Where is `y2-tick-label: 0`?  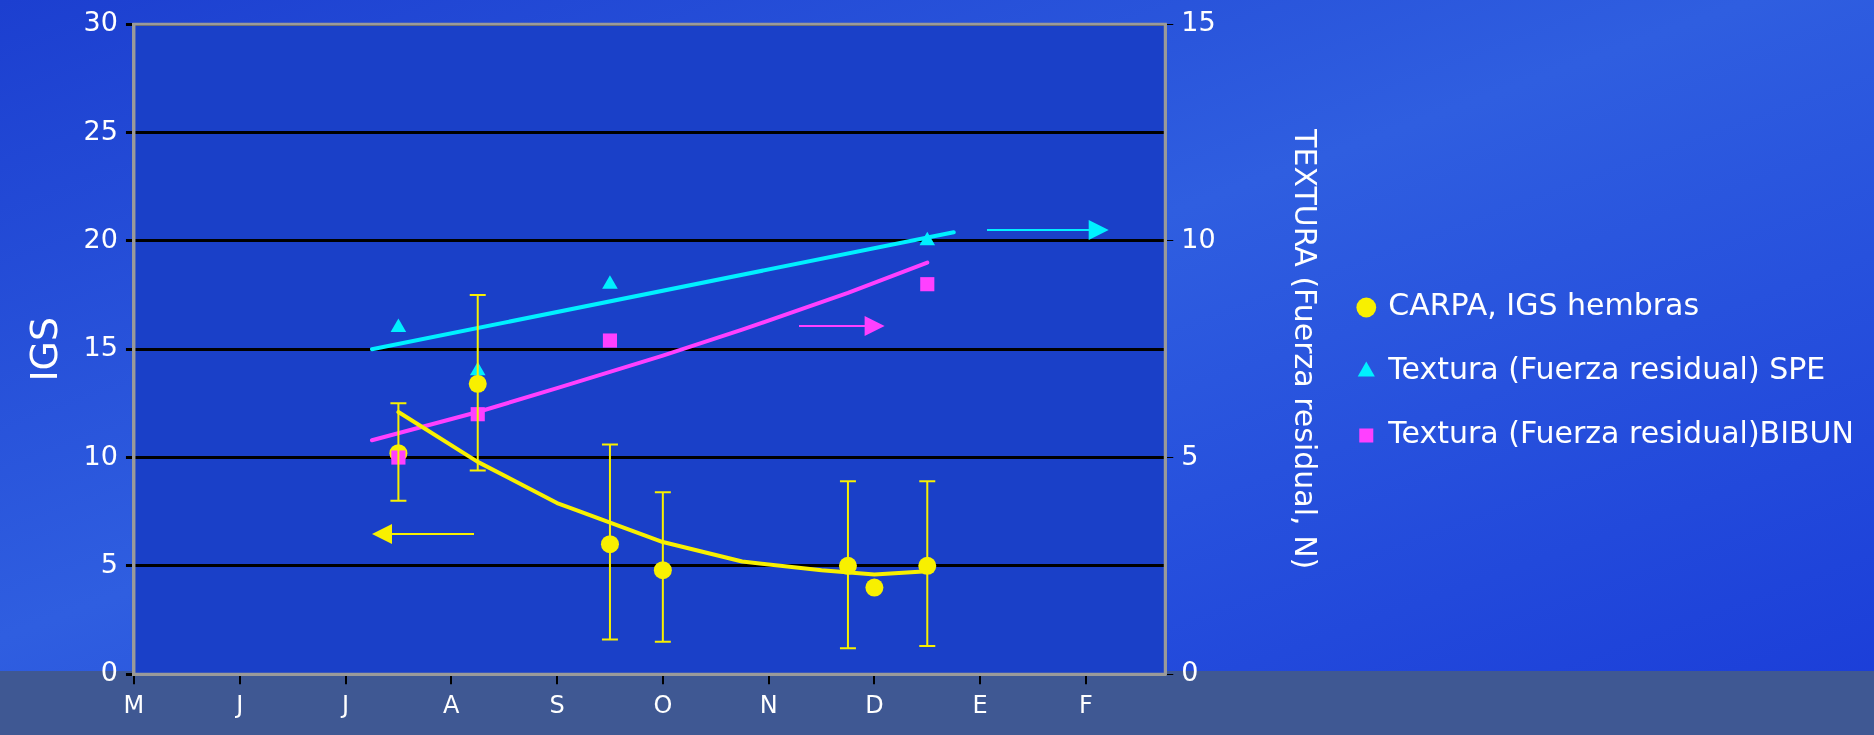
y2-tick-label: 0 is located at coordinates (1190, 672).